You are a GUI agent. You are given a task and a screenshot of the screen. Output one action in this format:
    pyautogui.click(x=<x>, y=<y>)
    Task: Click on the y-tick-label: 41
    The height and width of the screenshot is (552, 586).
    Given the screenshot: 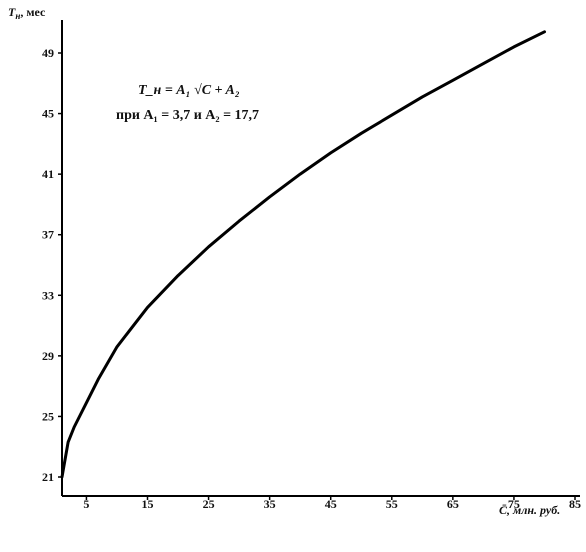 What is the action you would take?
    pyautogui.click(x=48, y=174)
    